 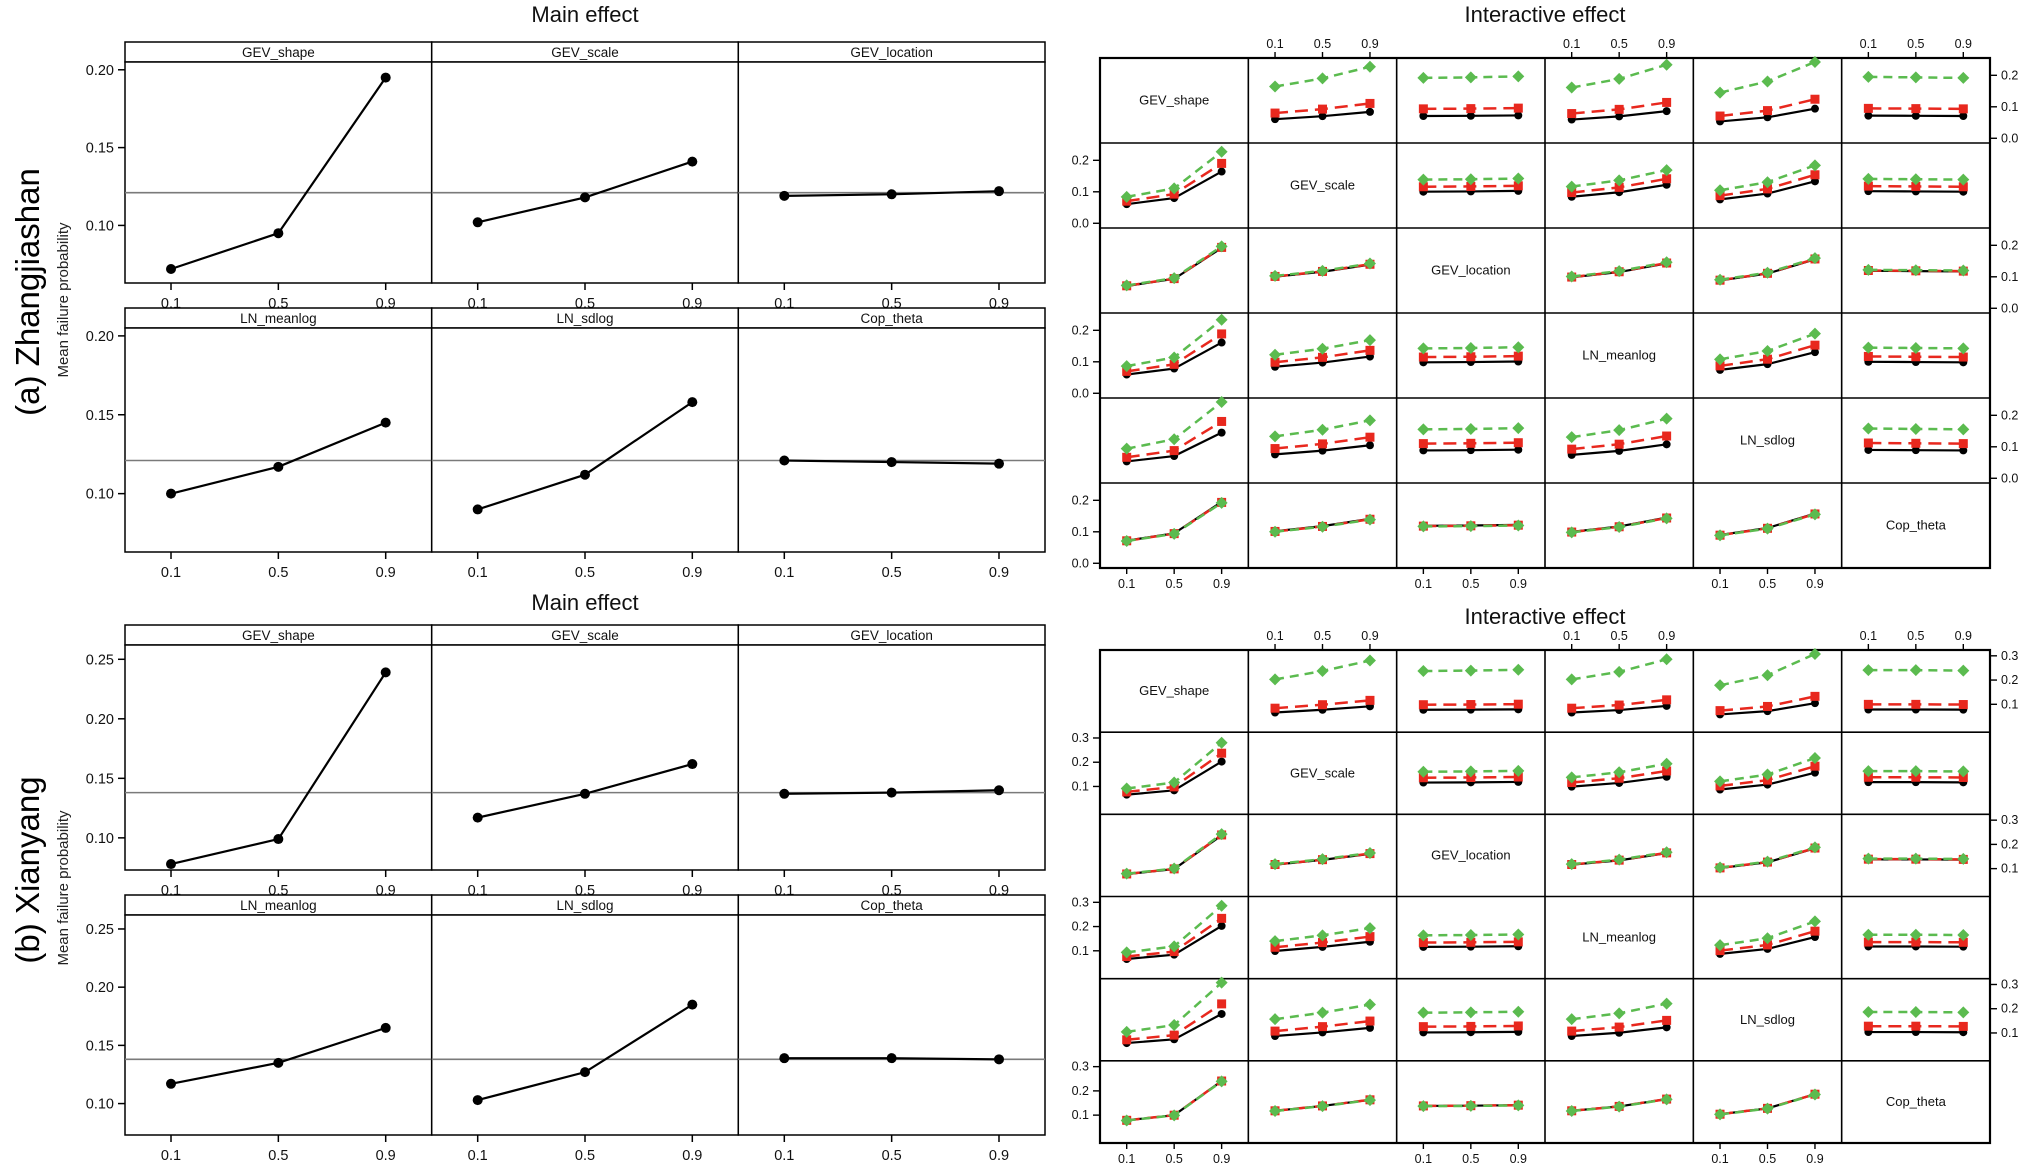 What do you see at coordinates (100, 839) in the screenshot?
I see `y-tick-label: 0.10` at bounding box center [100, 839].